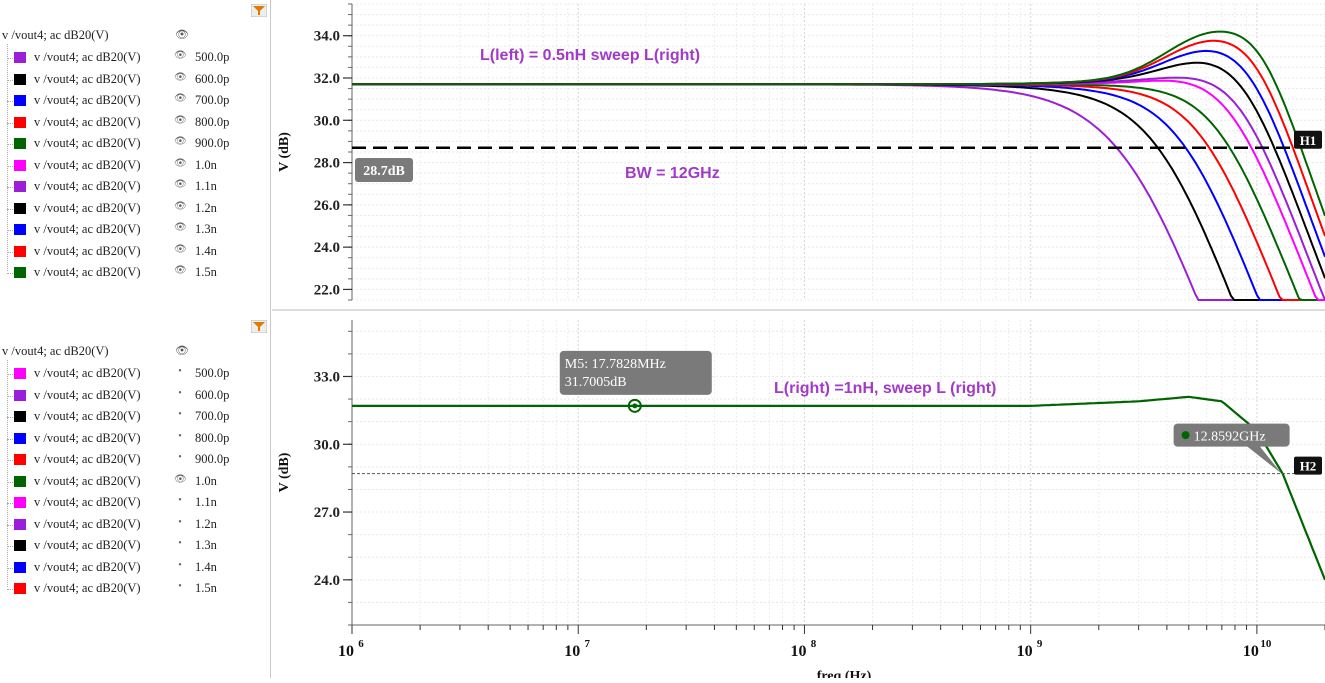  What do you see at coordinates (596, 382) in the screenshot?
I see `marker-tooltip-line2: 31.7005dB` at bounding box center [596, 382].